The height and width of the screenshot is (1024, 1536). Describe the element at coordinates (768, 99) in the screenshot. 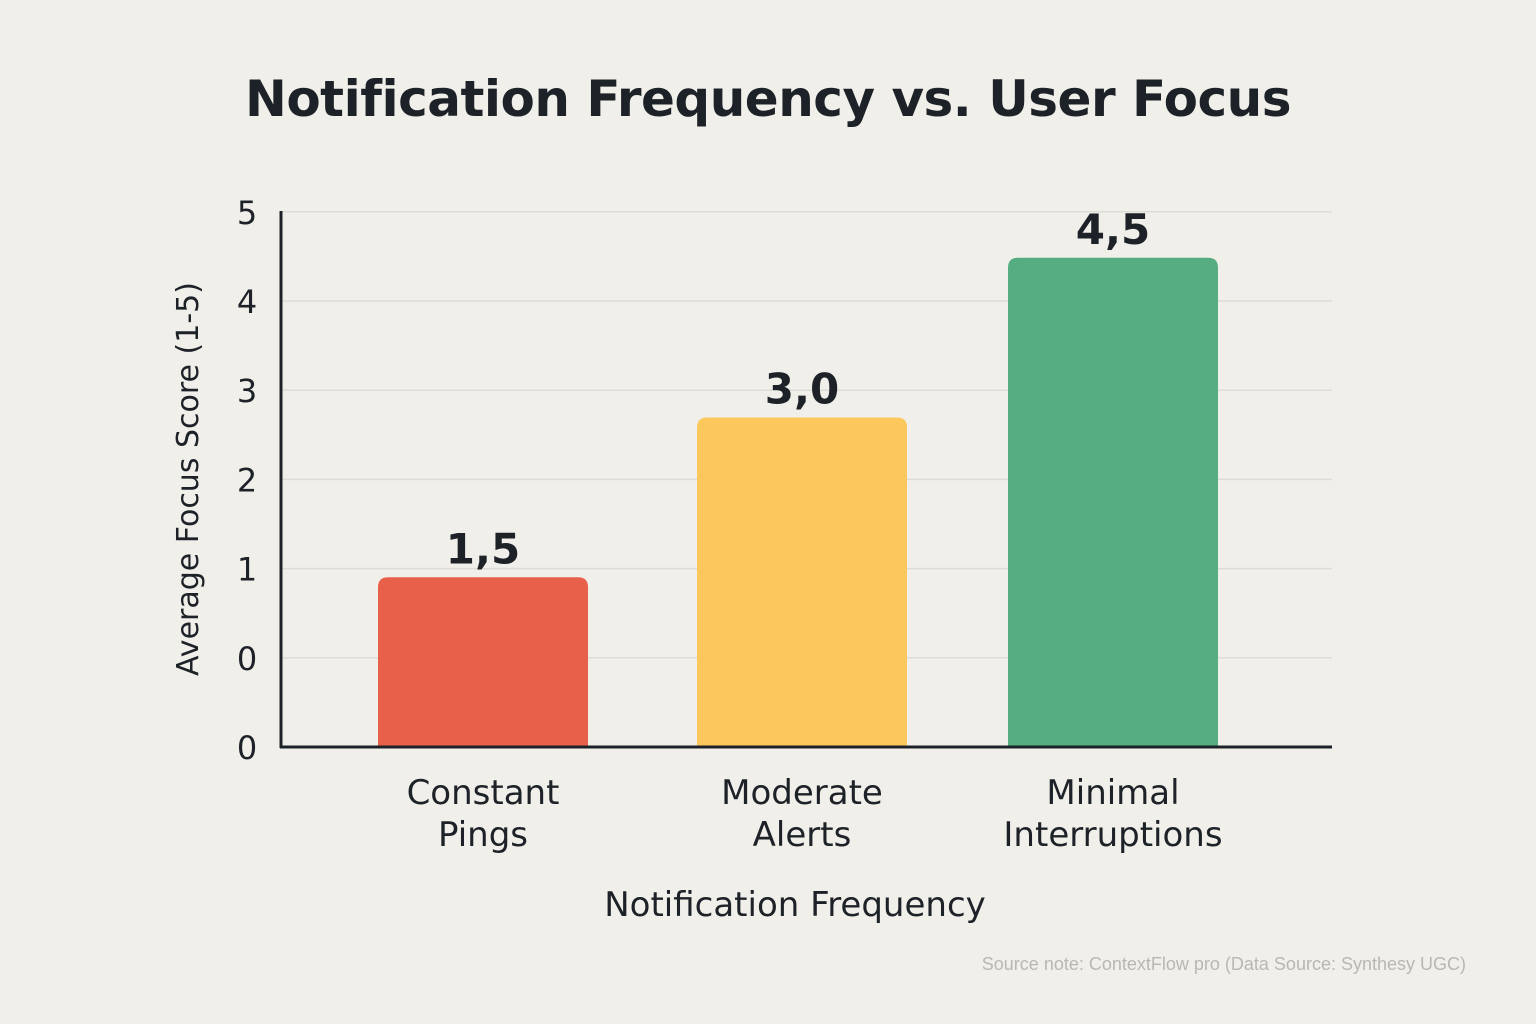

I see `chart-title: Notification Frequency vs. User Focus` at that location.